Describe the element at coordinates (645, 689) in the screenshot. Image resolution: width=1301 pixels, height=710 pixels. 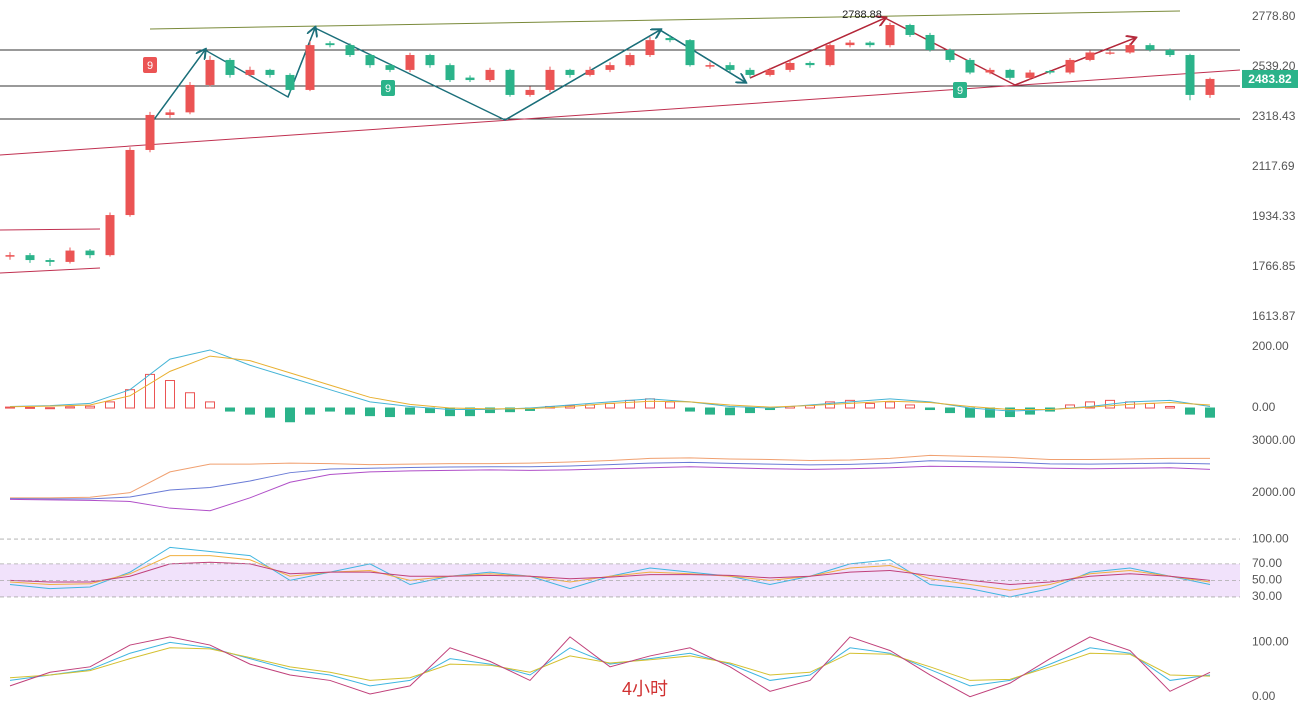
I see `period-label: 4小时` at that location.